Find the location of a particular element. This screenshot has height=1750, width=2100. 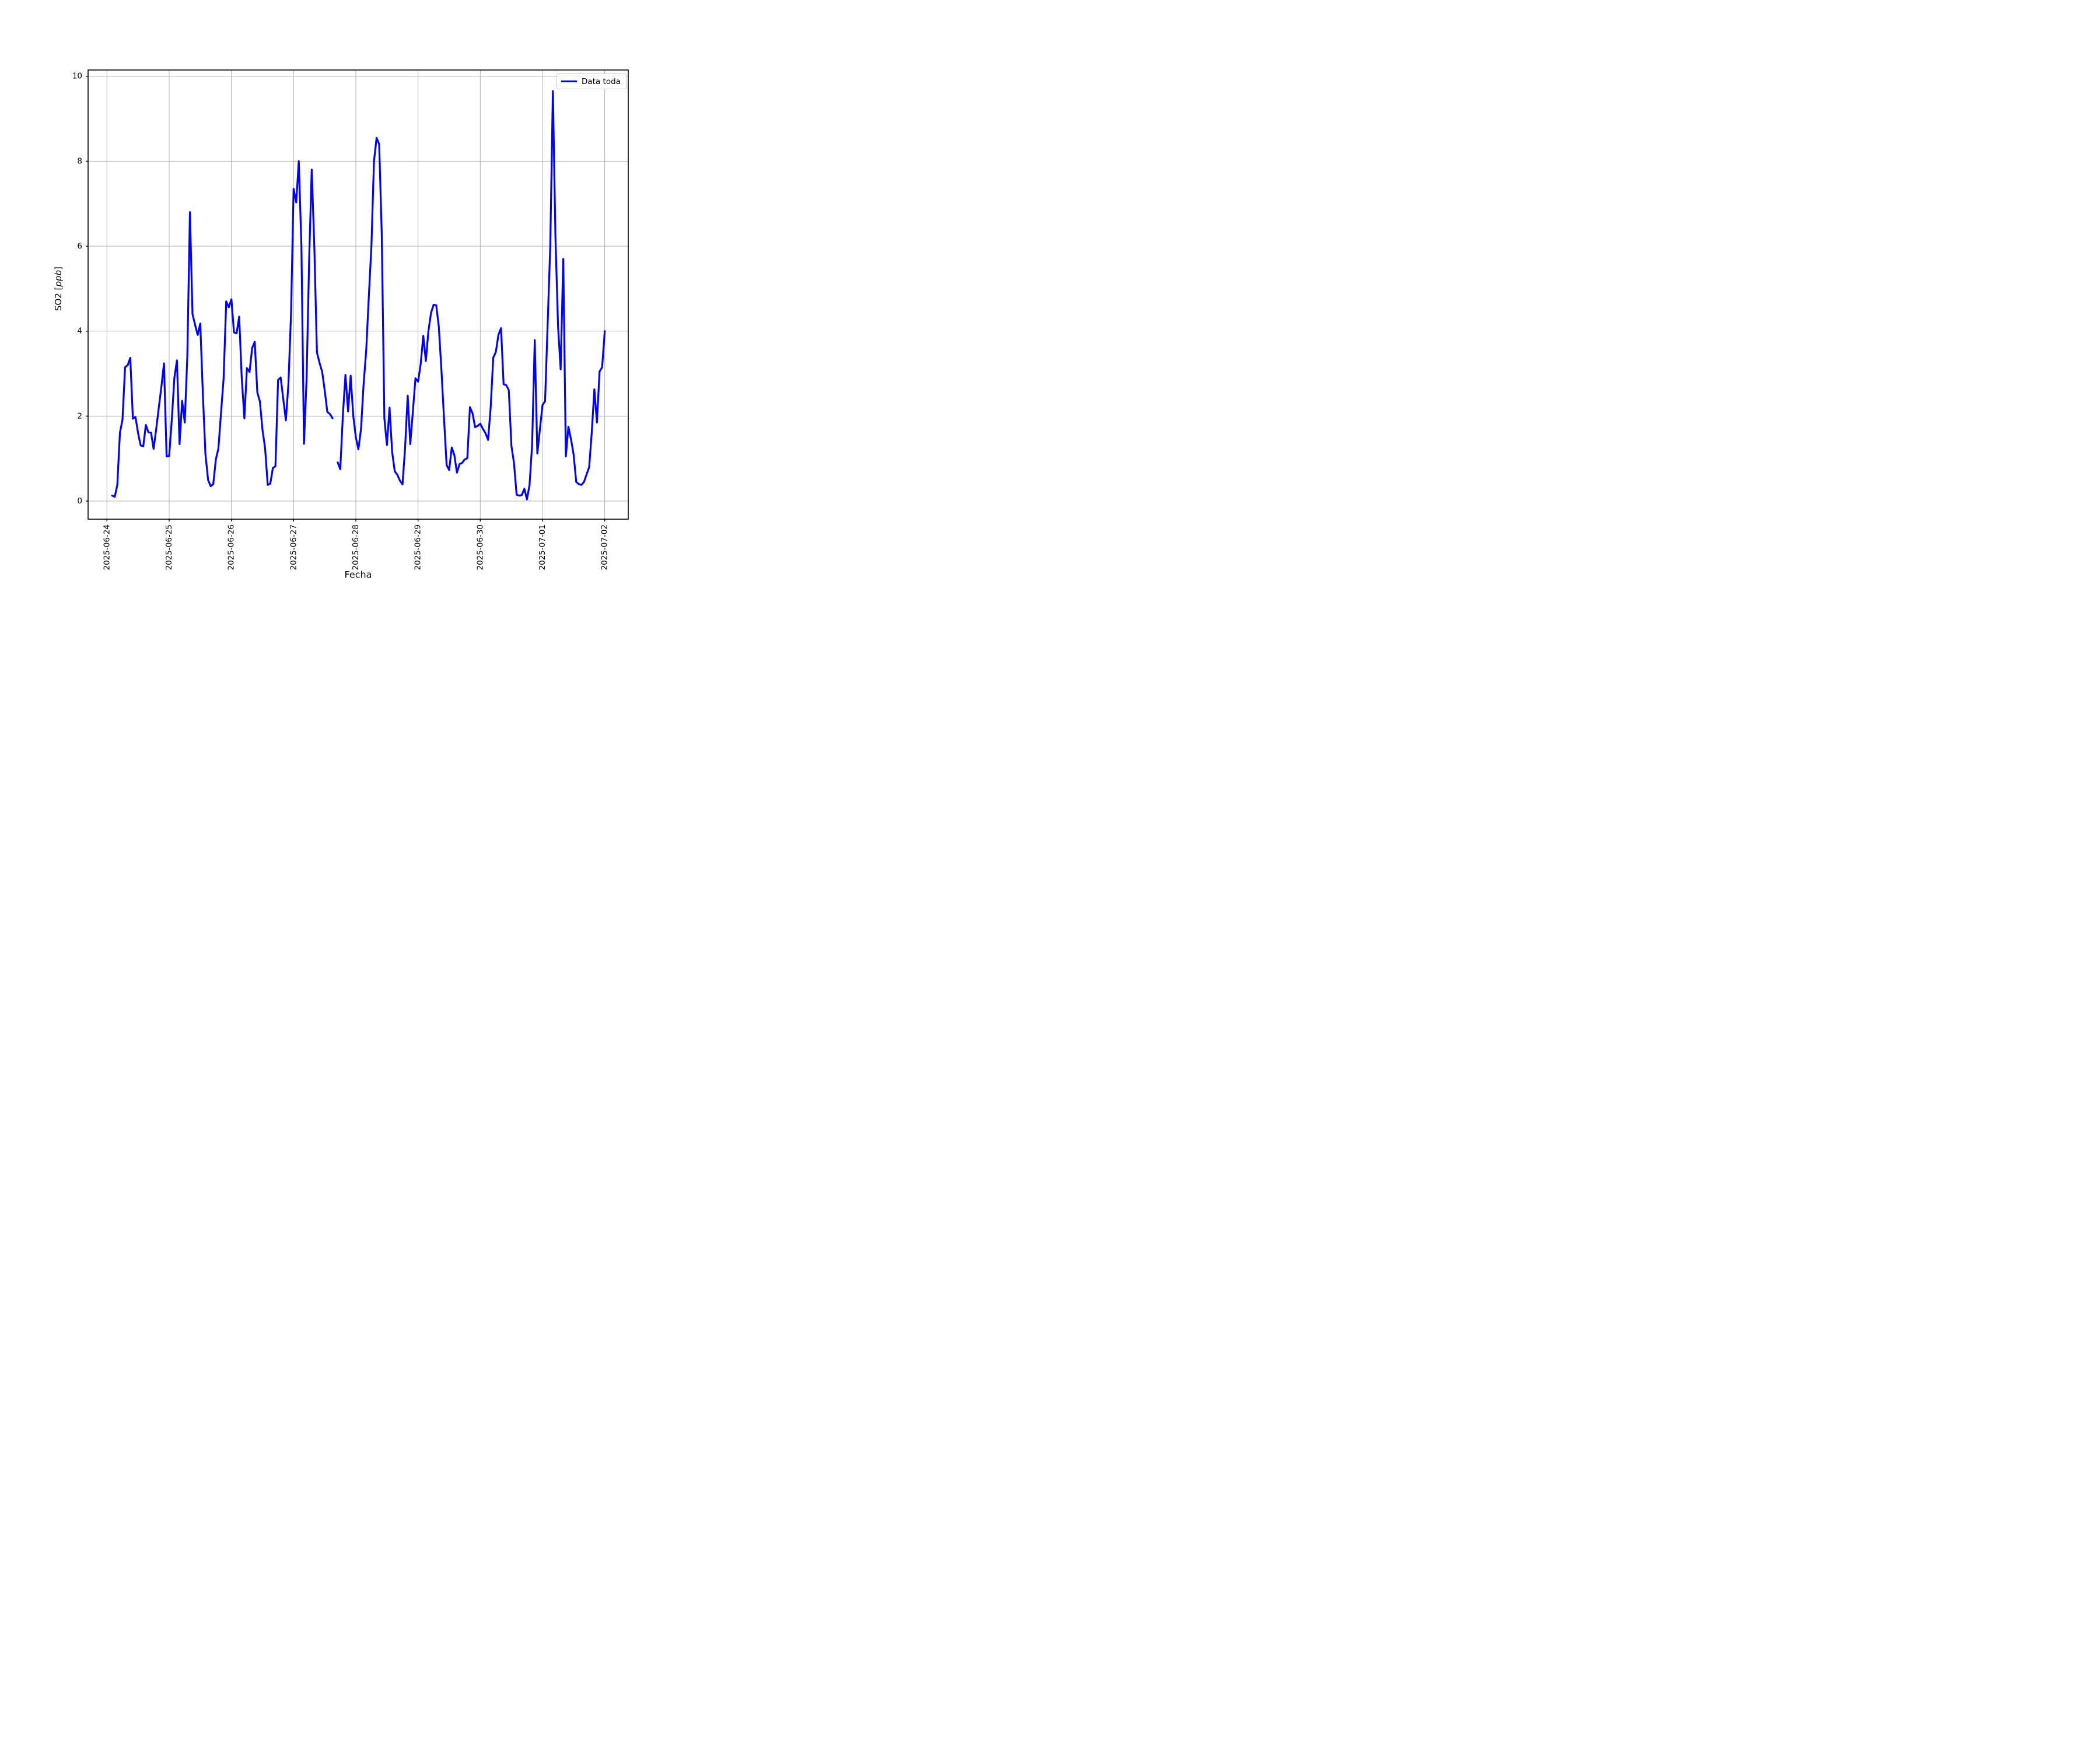

legend: Data toda is located at coordinates (591, 81).